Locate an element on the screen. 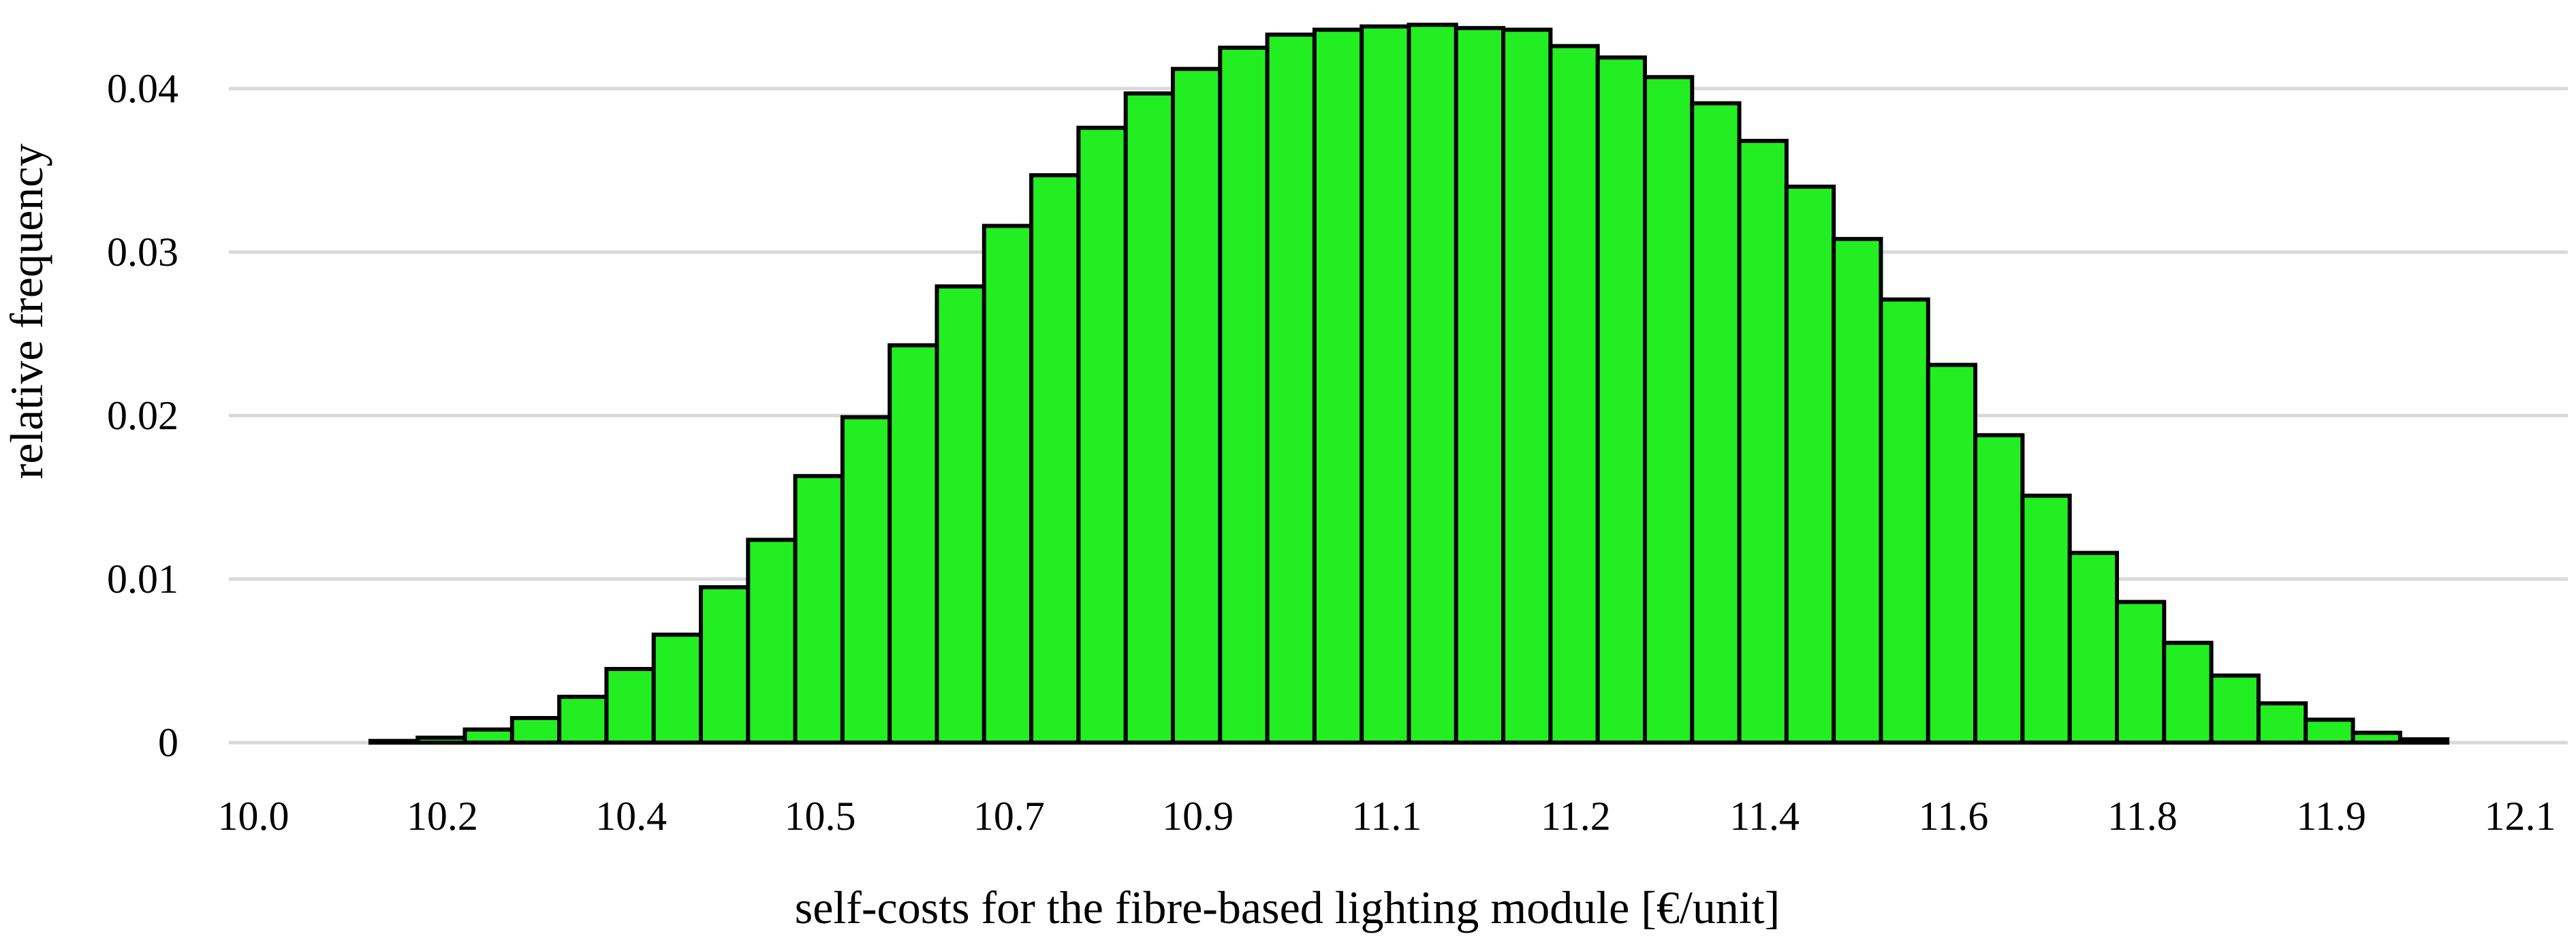 The height and width of the screenshot is (949, 2576). x-tick-label: 10.9 is located at coordinates (1198, 816).